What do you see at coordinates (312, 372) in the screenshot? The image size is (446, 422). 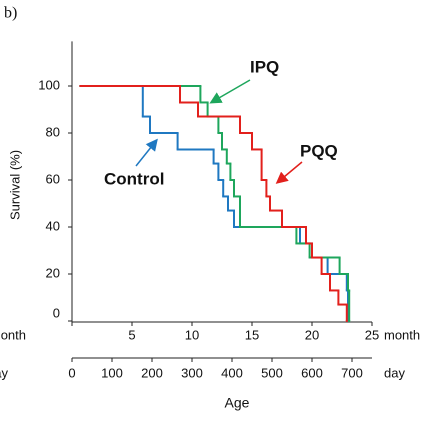 I see `x2-tick-label: 600` at bounding box center [312, 372].